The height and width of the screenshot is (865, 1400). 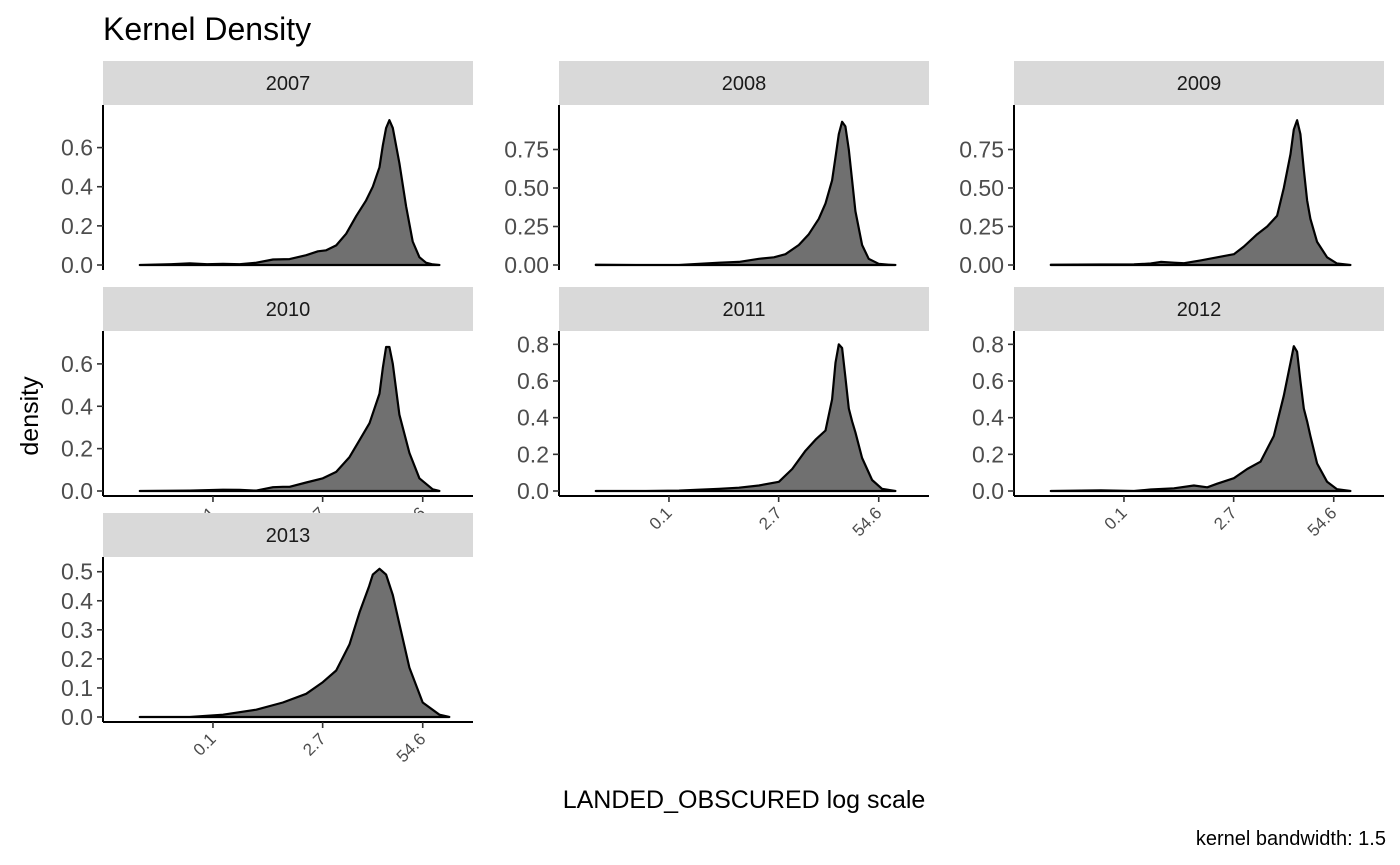 What do you see at coordinates (1200, 419) in the screenshot?
I see `density-area-2012` at bounding box center [1200, 419].